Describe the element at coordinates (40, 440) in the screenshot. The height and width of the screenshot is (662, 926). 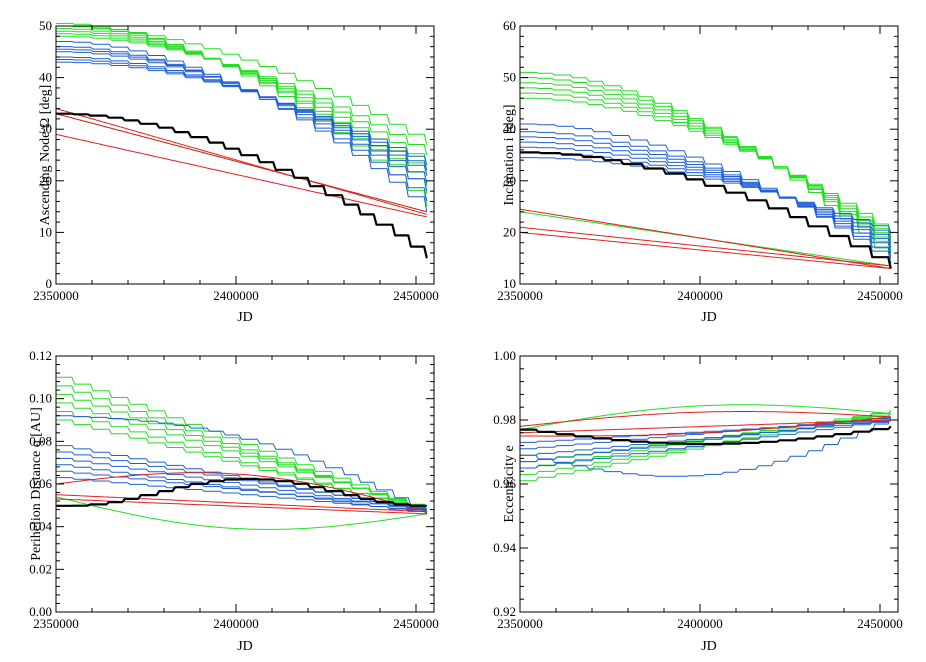
I see `y-tick-label: 0.08` at that location.